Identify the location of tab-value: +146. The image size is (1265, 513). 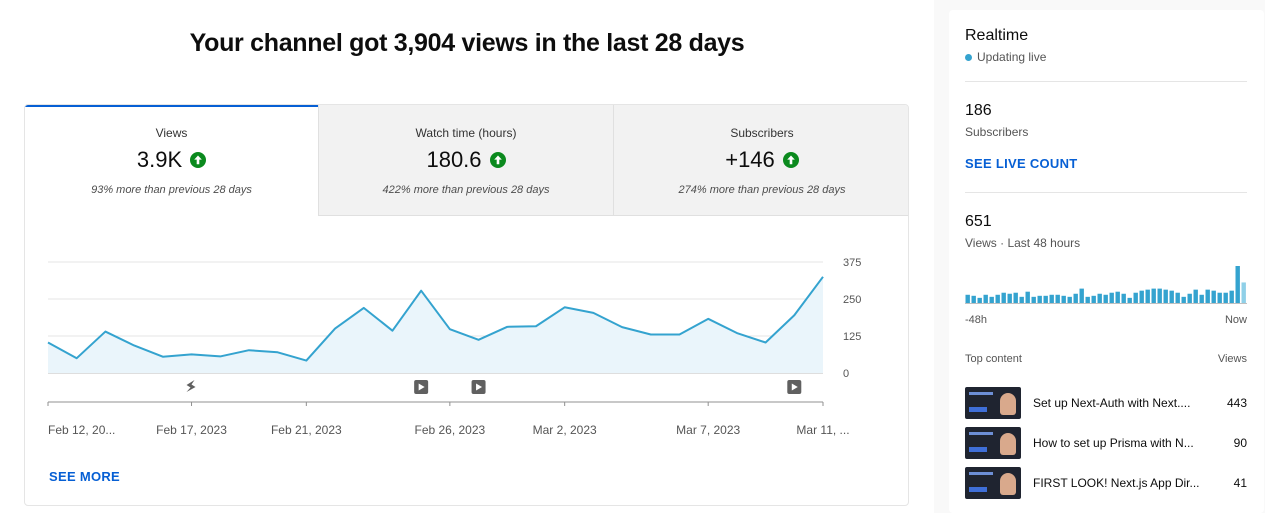
(750, 159).